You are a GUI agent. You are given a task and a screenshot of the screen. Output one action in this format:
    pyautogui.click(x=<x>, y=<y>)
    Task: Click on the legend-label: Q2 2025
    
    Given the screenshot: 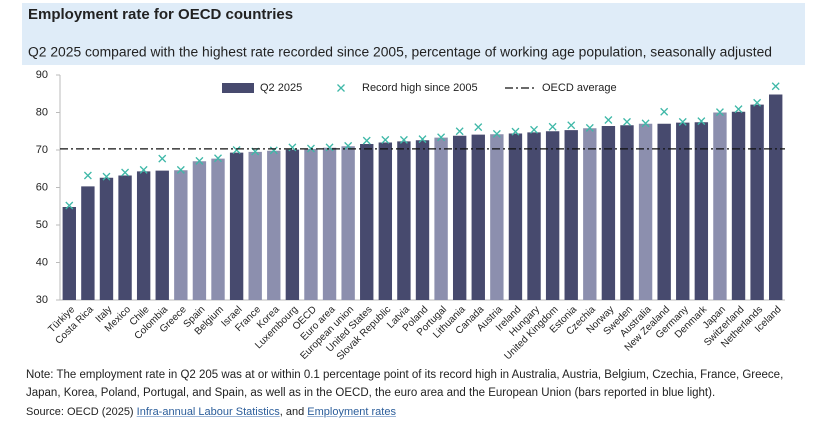 What is the action you would take?
    pyautogui.click(x=281, y=88)
    